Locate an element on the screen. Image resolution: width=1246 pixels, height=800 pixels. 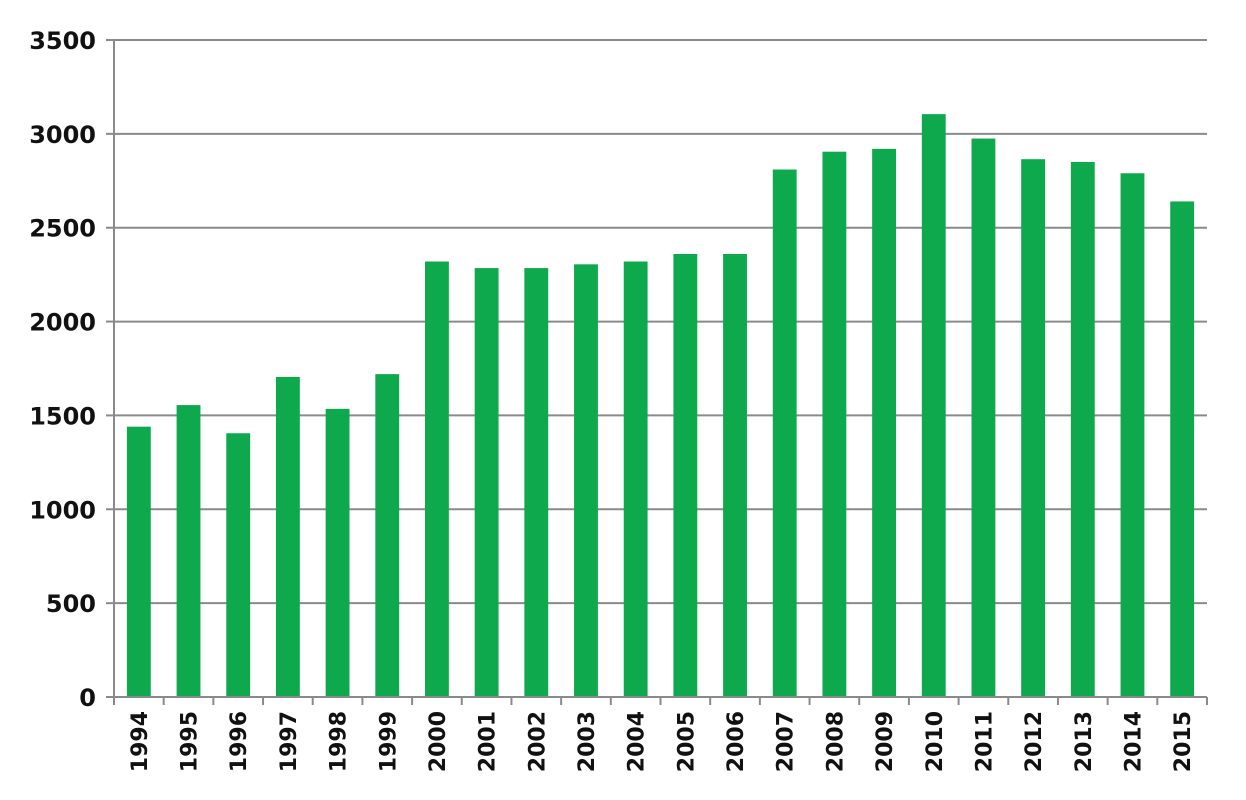
bar-1999 is located at coordinates (387, 535).